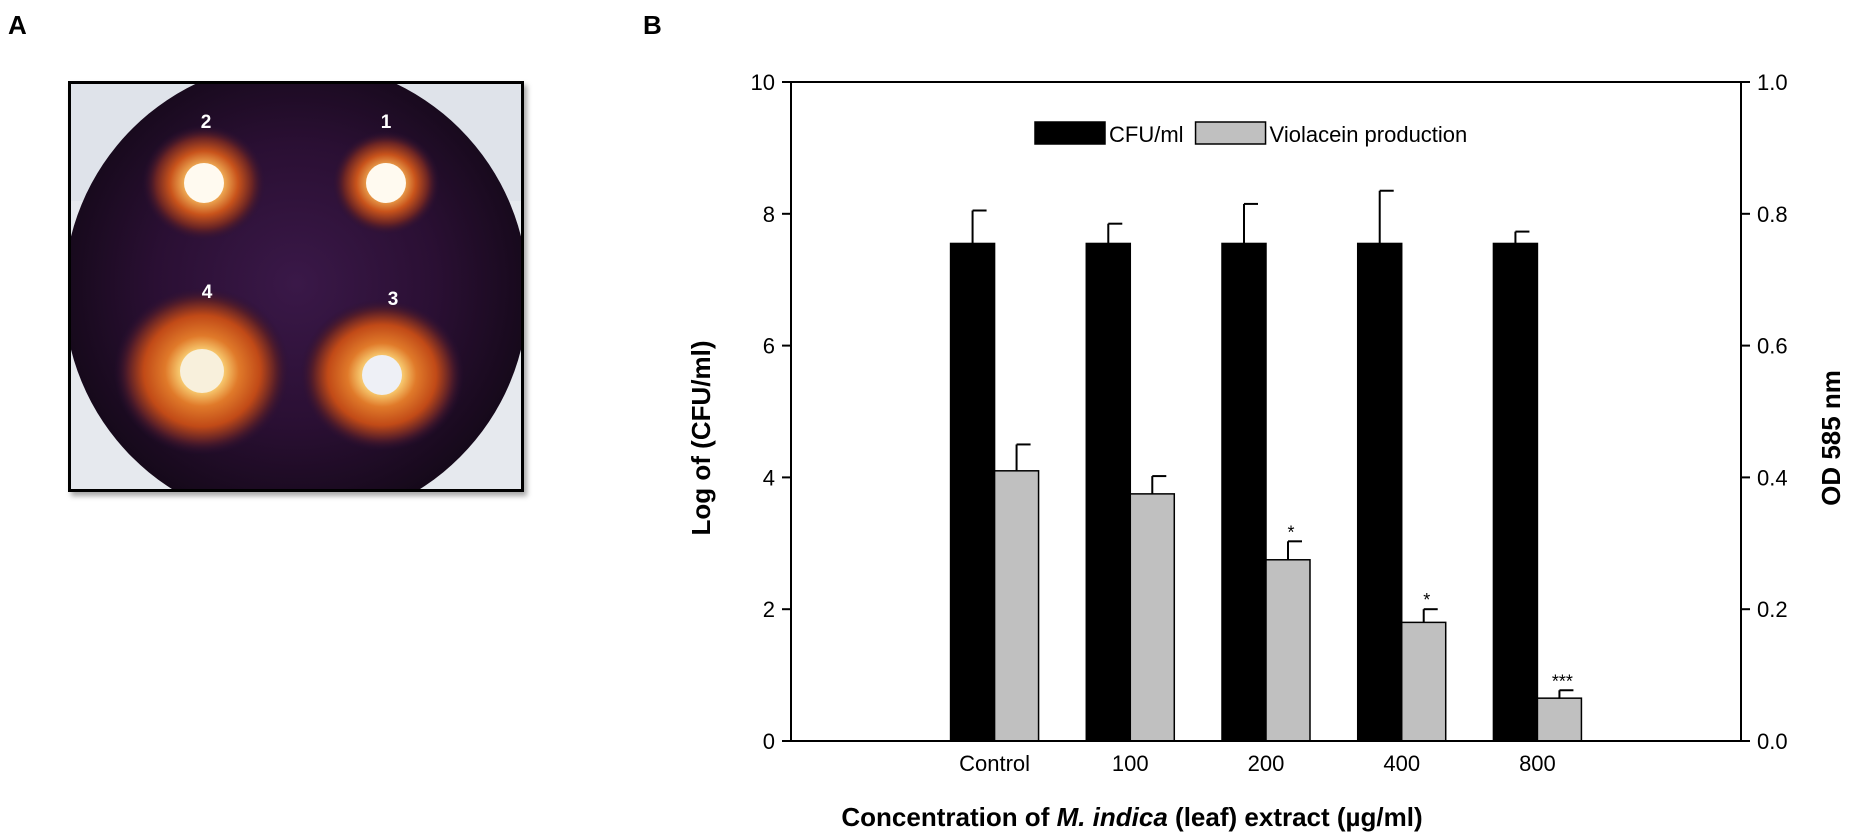 The image size is (1850, 835). I want to click on legend-label: Violacein production, so click(1369, 134).